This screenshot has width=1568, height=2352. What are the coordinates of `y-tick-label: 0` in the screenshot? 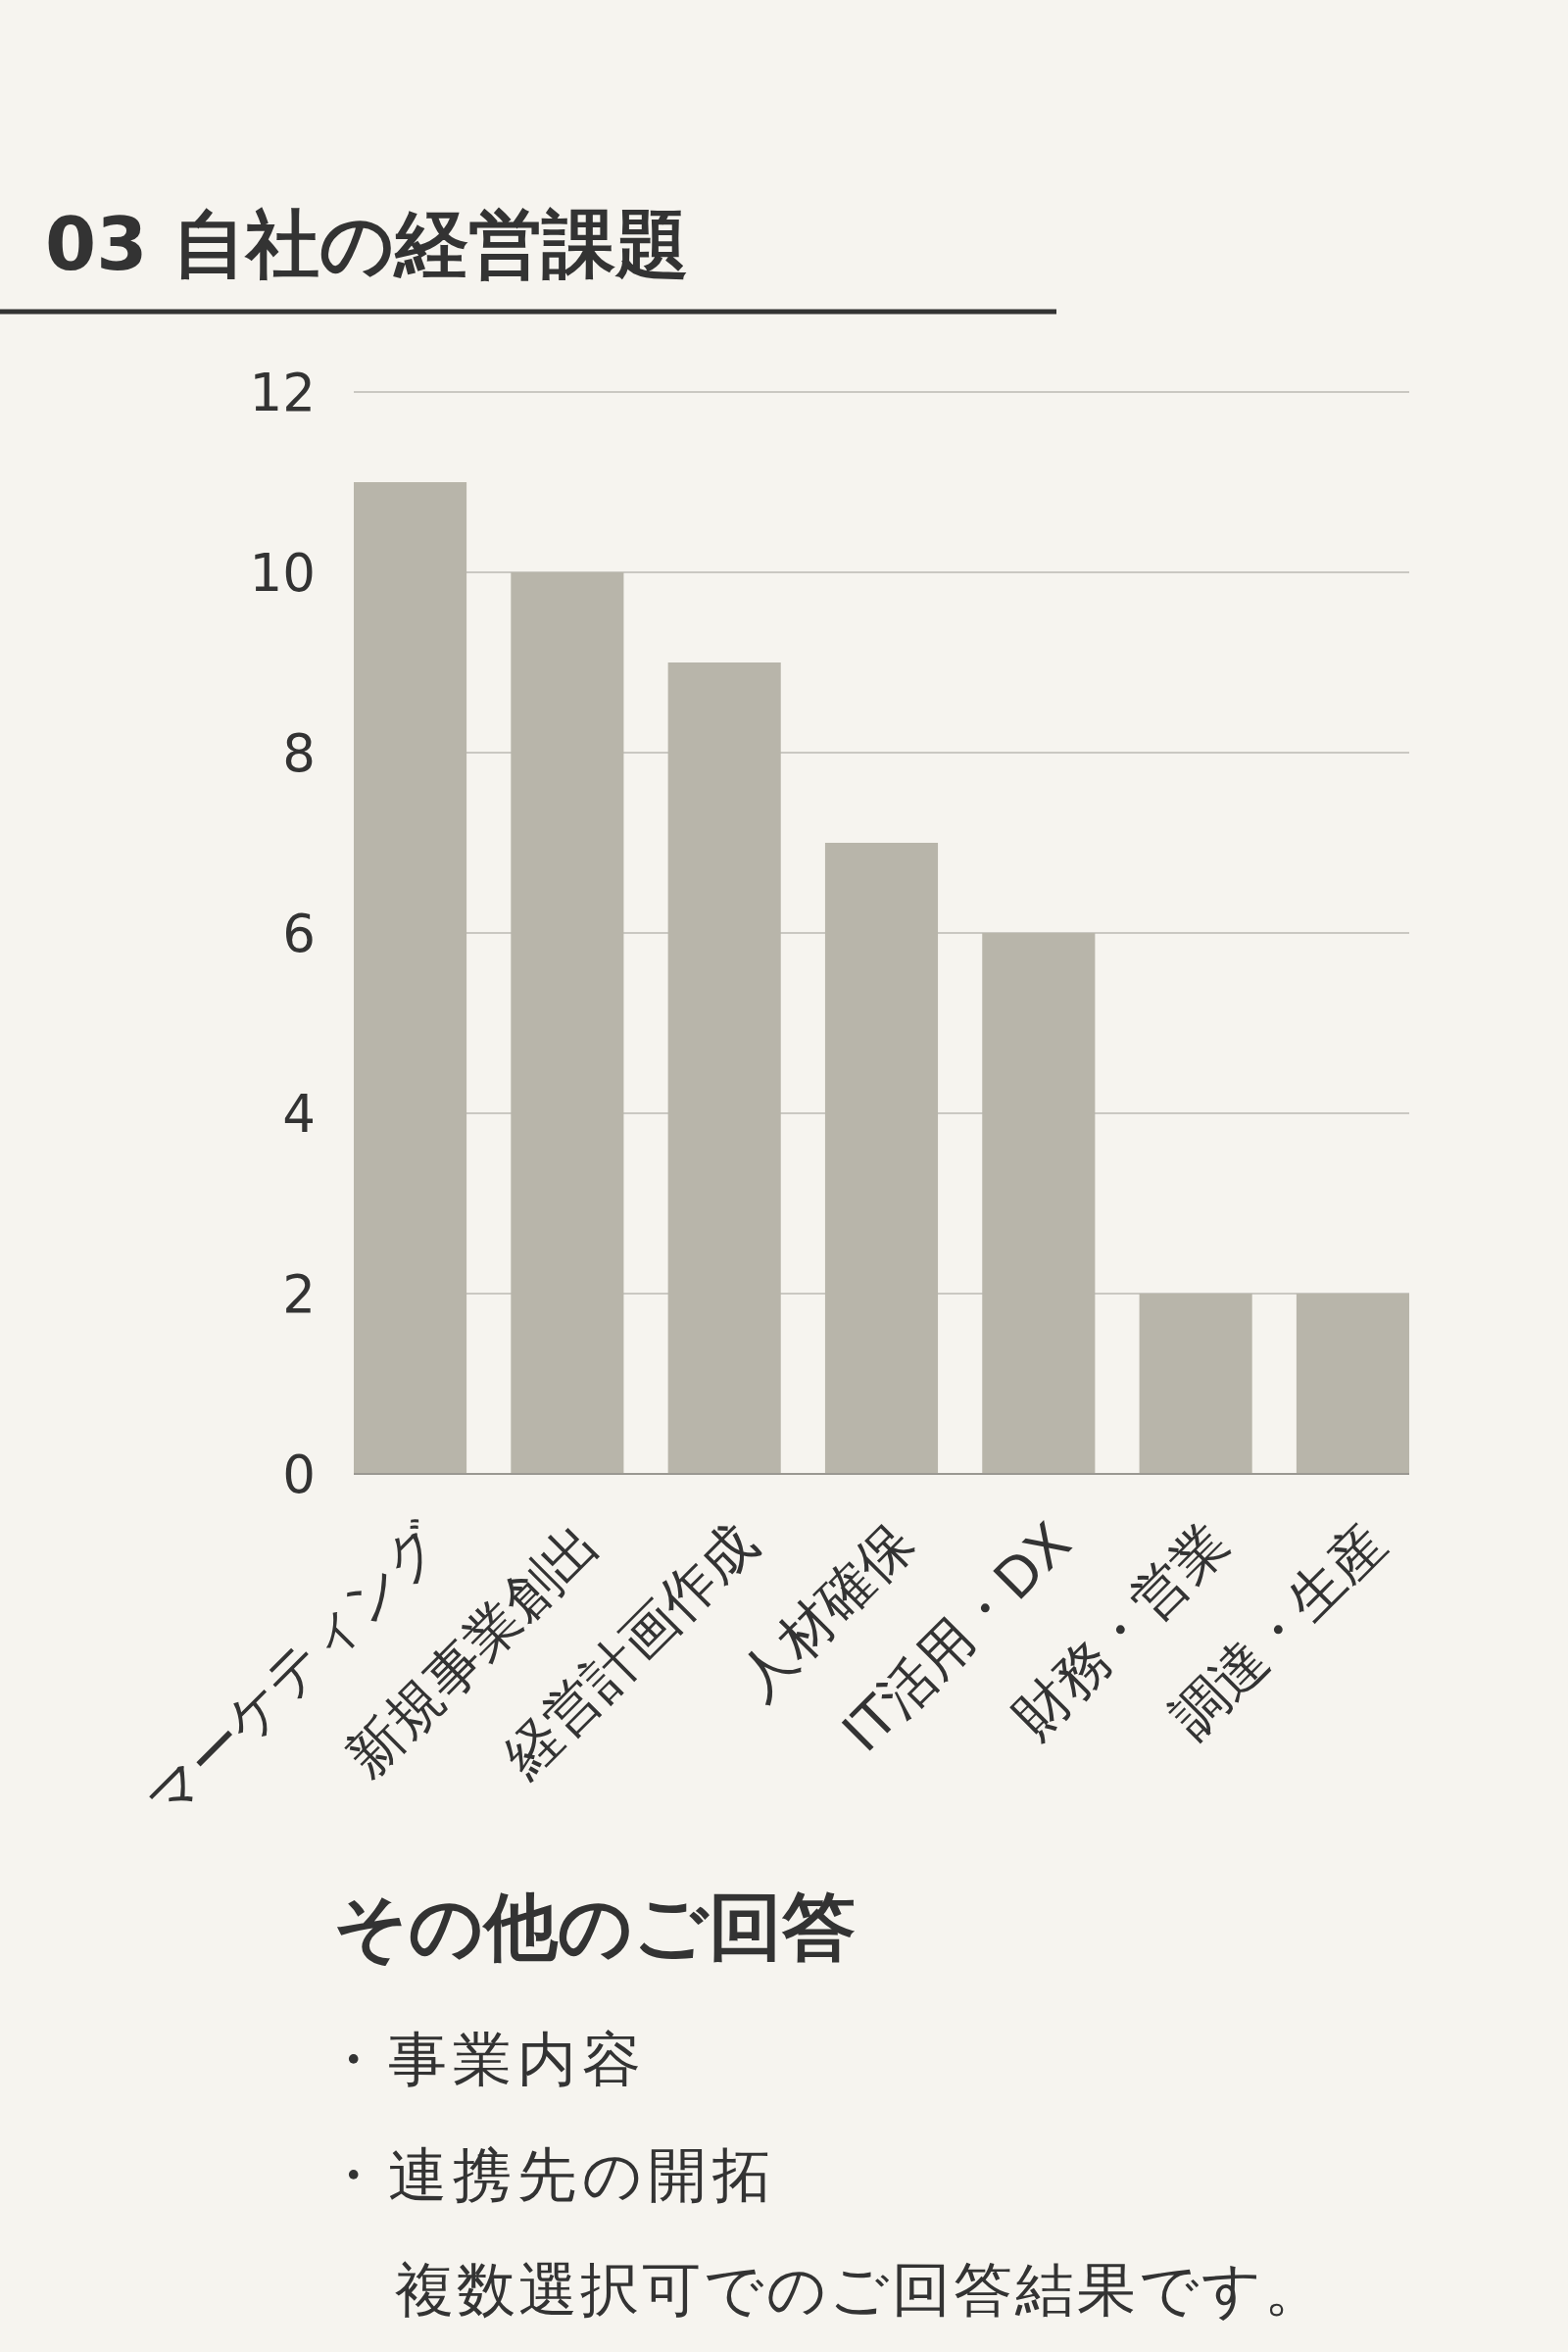 It's located at (299, 1474).